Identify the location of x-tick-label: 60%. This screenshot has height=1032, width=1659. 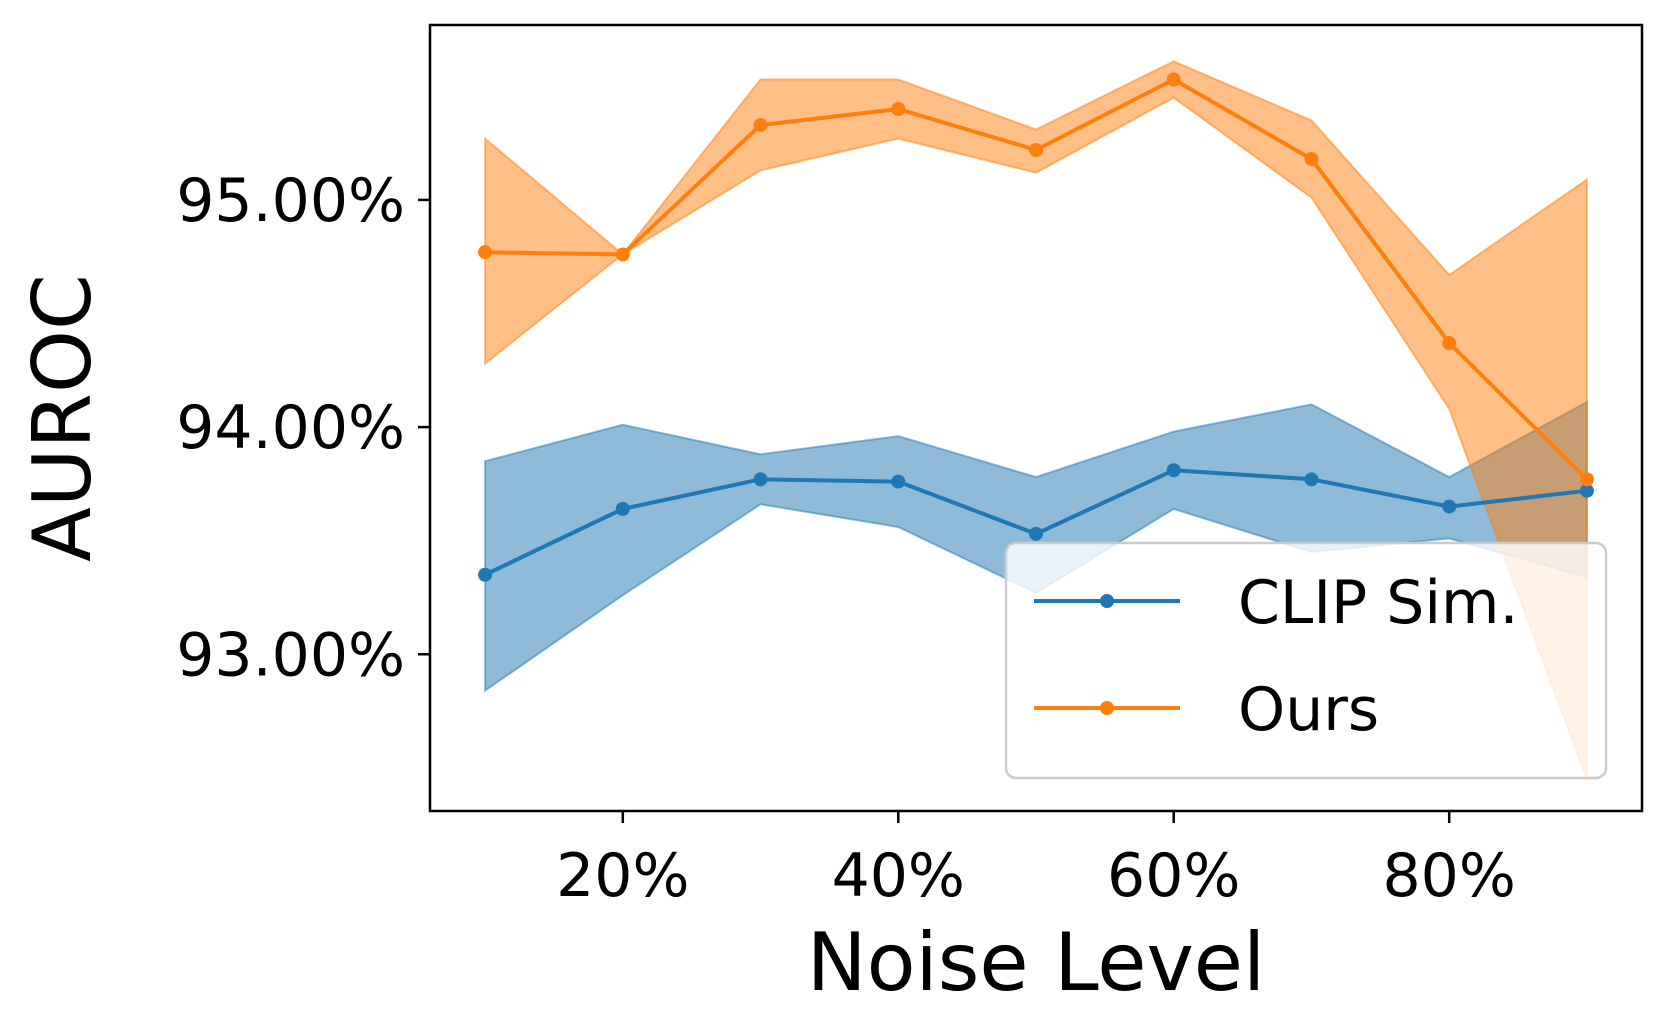
(1173, 876).